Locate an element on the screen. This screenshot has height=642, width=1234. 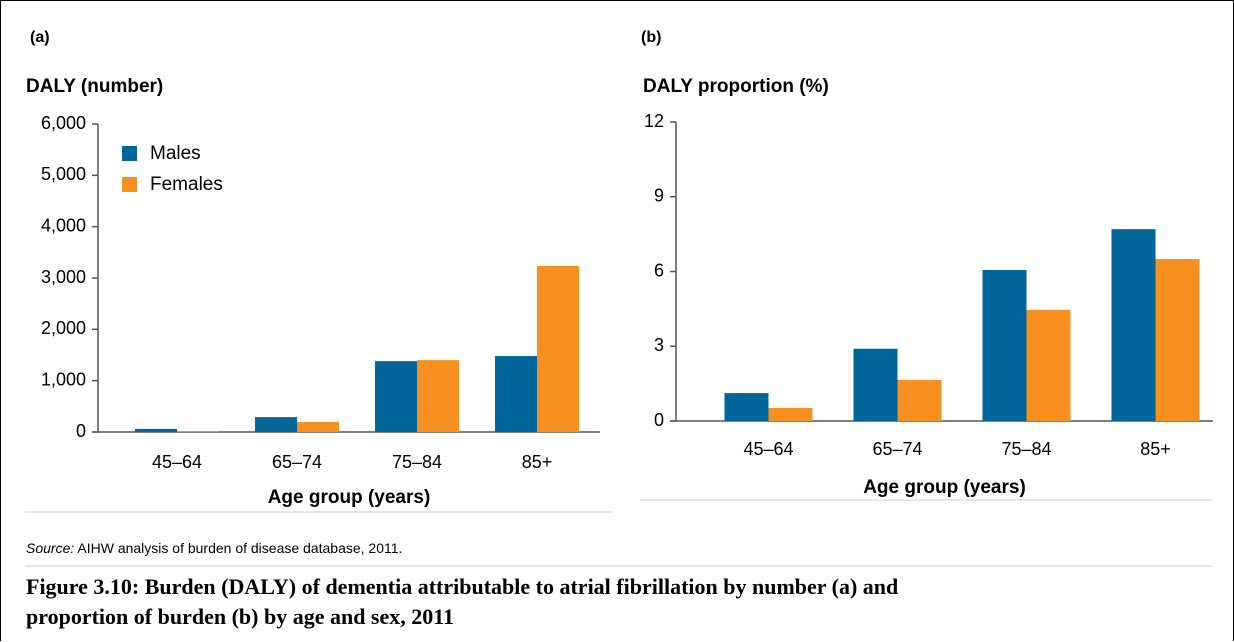
source-label: Source: is located at coordinates (50, 548).